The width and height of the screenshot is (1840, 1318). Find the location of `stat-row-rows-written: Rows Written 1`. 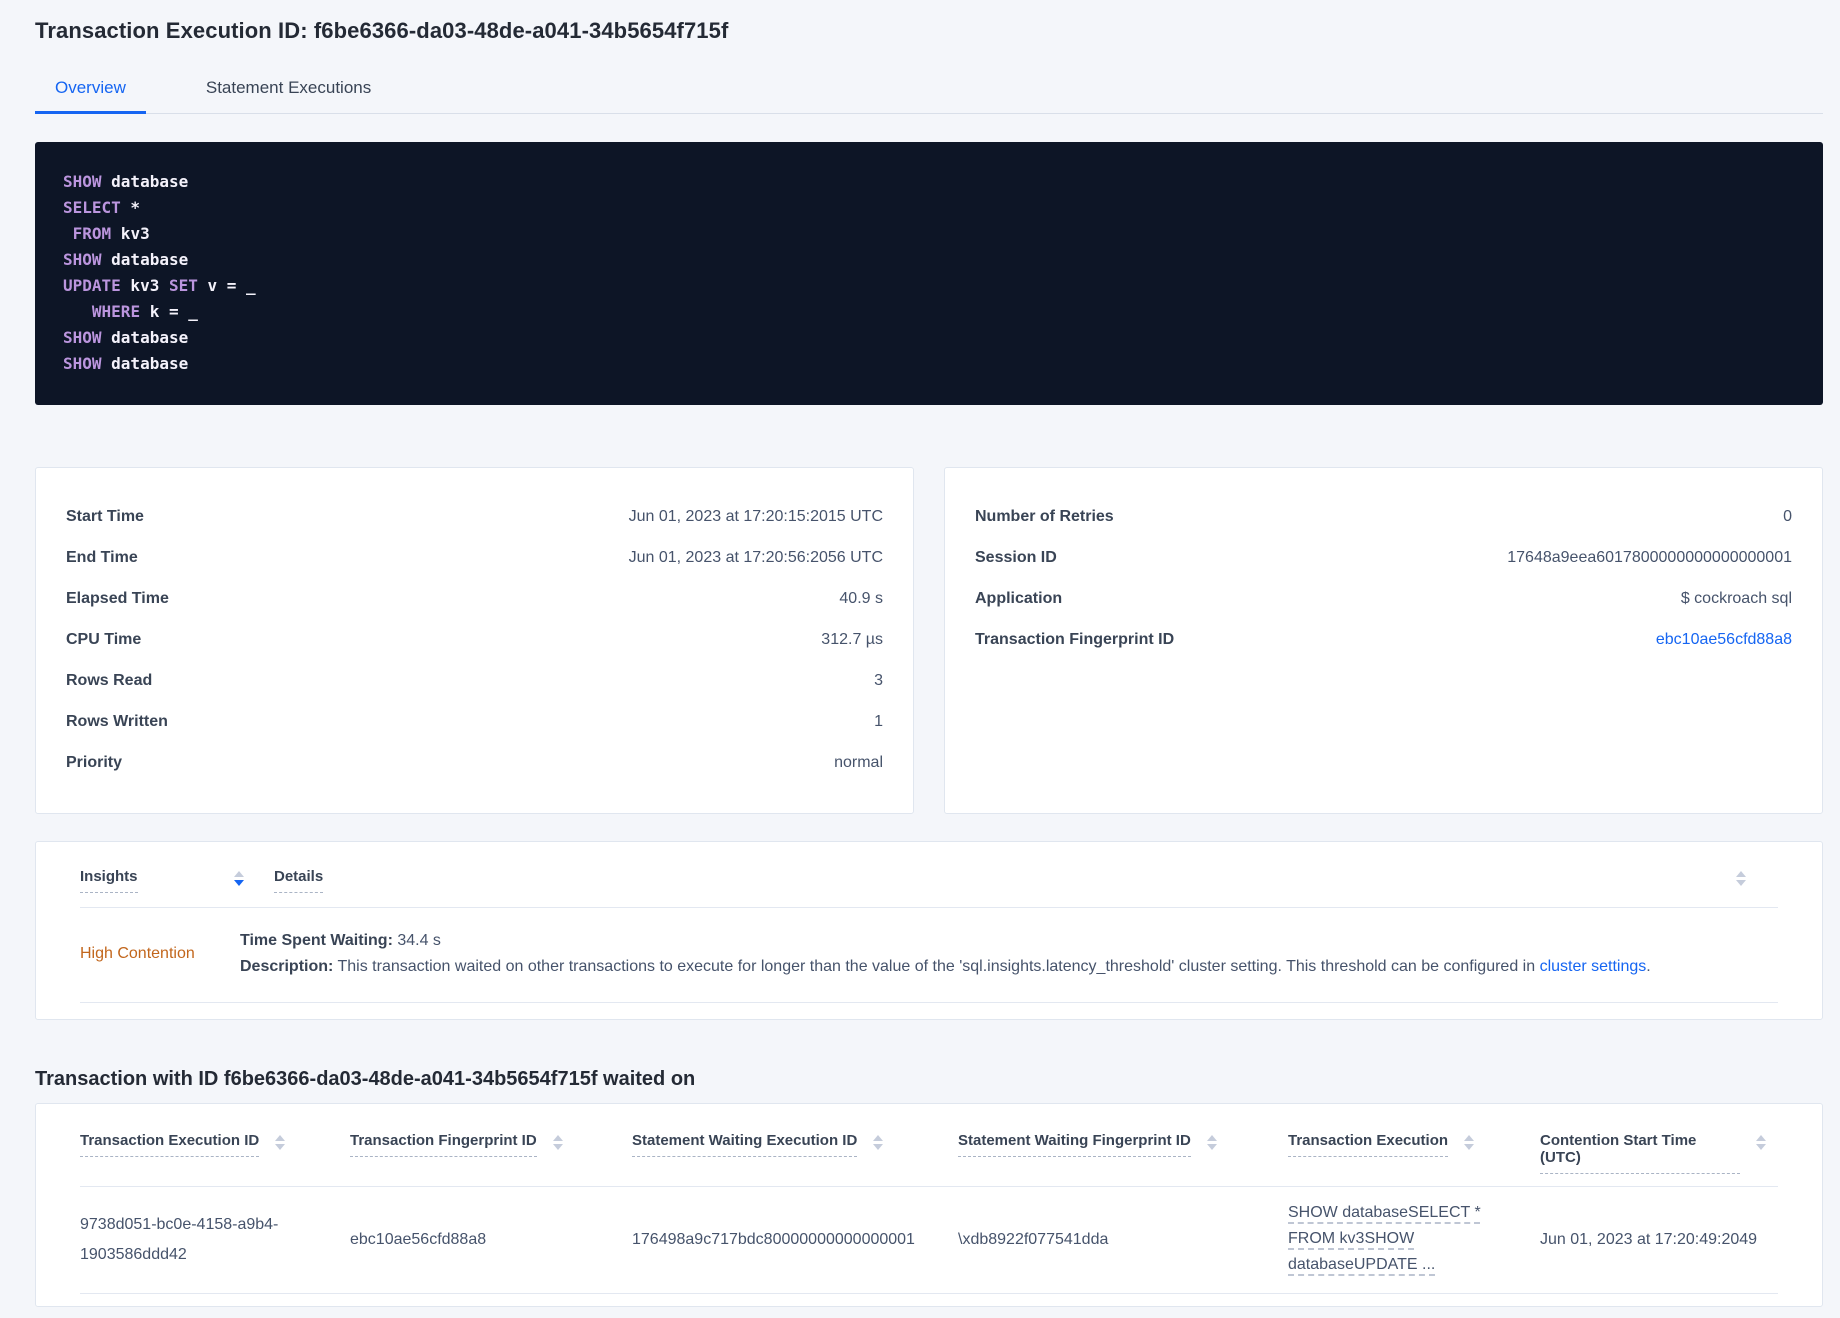

stat-row-rows-written: Rows Written 1 is located at coordinates (474, 722).